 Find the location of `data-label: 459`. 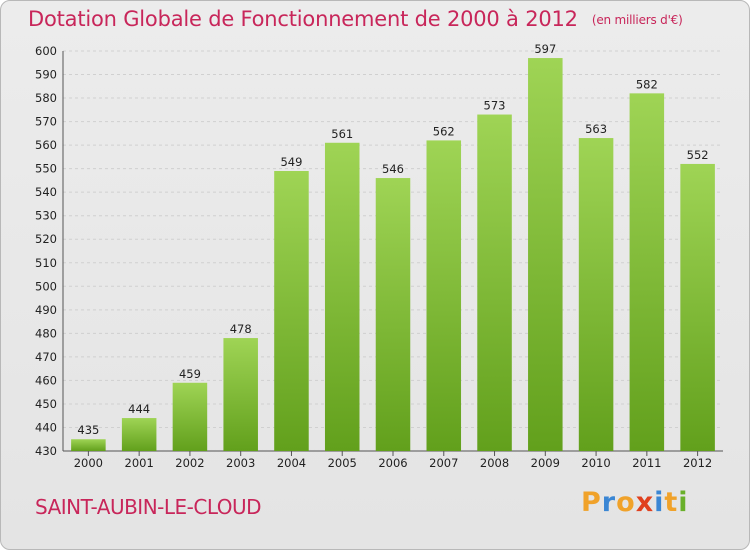

data-label: 459 is located at coordinates (190, 374).